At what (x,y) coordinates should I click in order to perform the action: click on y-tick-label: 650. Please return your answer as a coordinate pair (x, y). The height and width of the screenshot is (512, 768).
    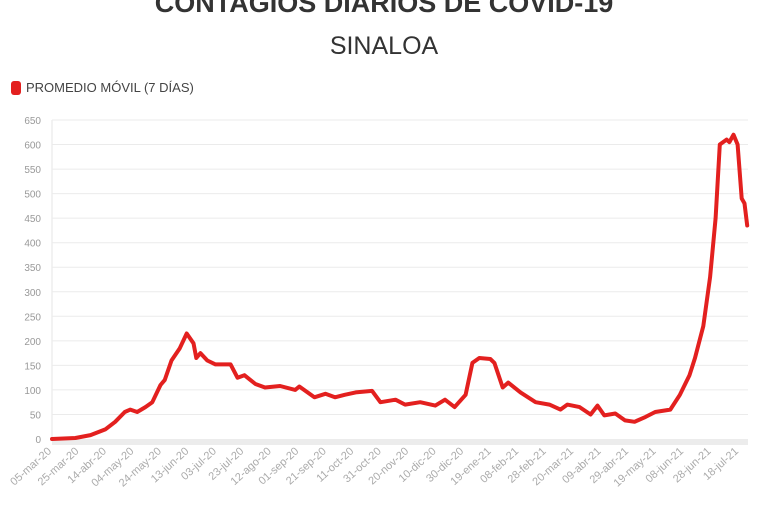
    Looking at the image, I should click on (32, 121).